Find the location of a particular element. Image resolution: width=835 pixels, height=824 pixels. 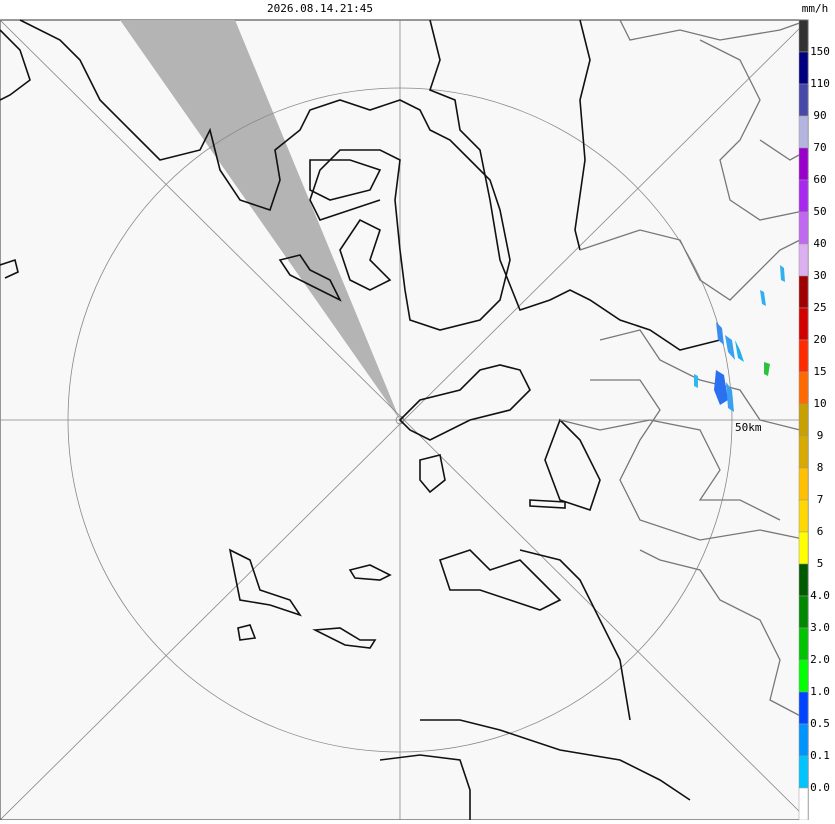

legend-label: 8 is located at coordinates (820, 467).